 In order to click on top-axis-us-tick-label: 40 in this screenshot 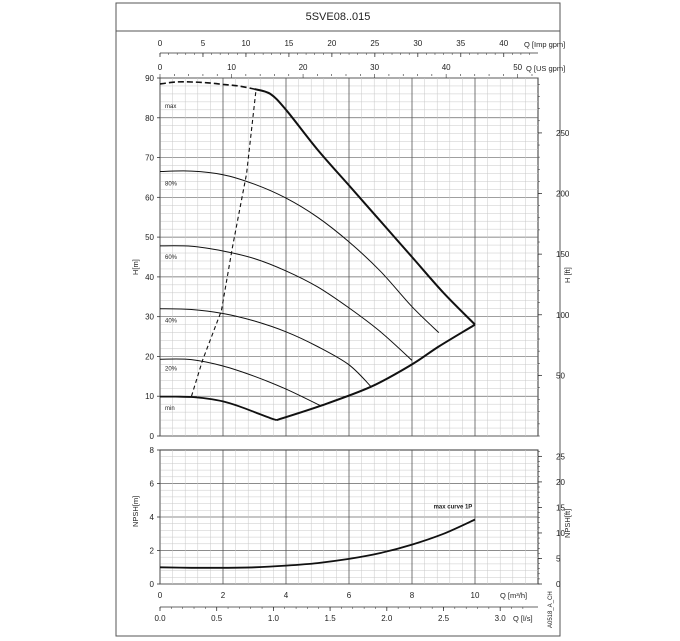, I will do `click(446, 67)`.